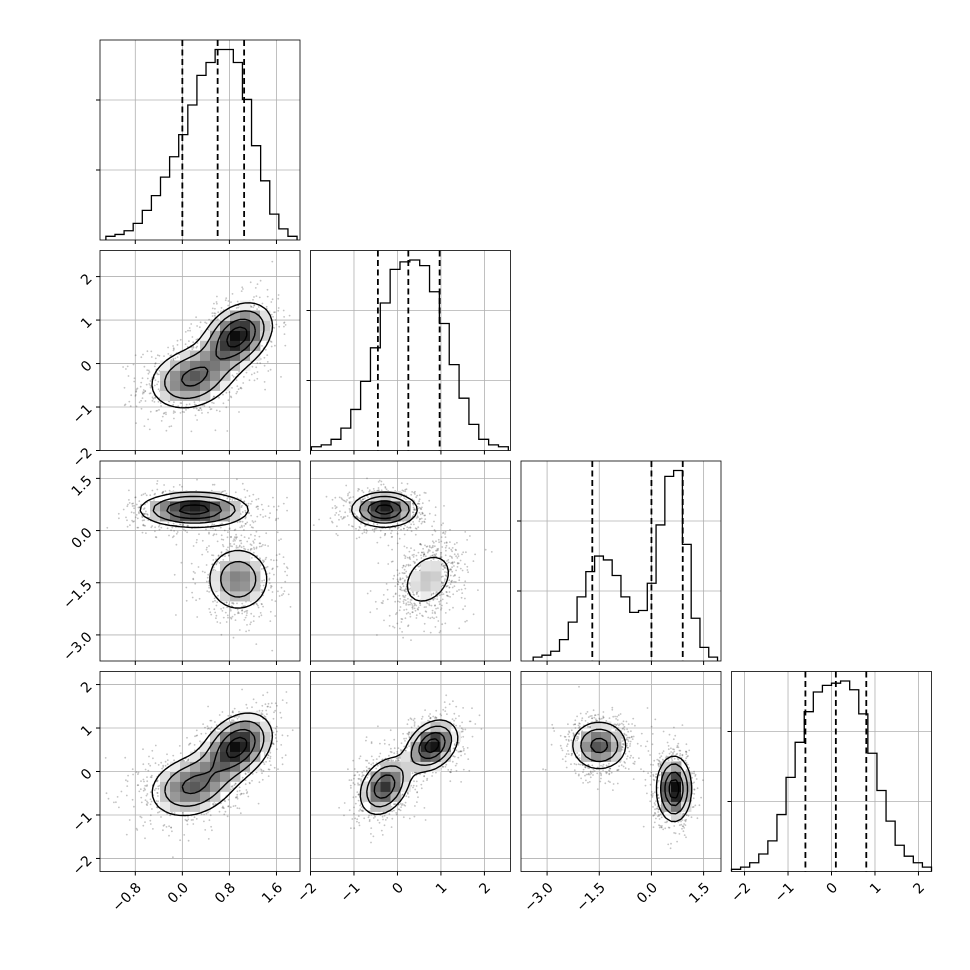 This screenshot has height=970, width=970. What do you see at coordinates (225, 893) in the screenshot?
I see `x-tick-label-0-2: 0.8` at bounding box center [225, 893].